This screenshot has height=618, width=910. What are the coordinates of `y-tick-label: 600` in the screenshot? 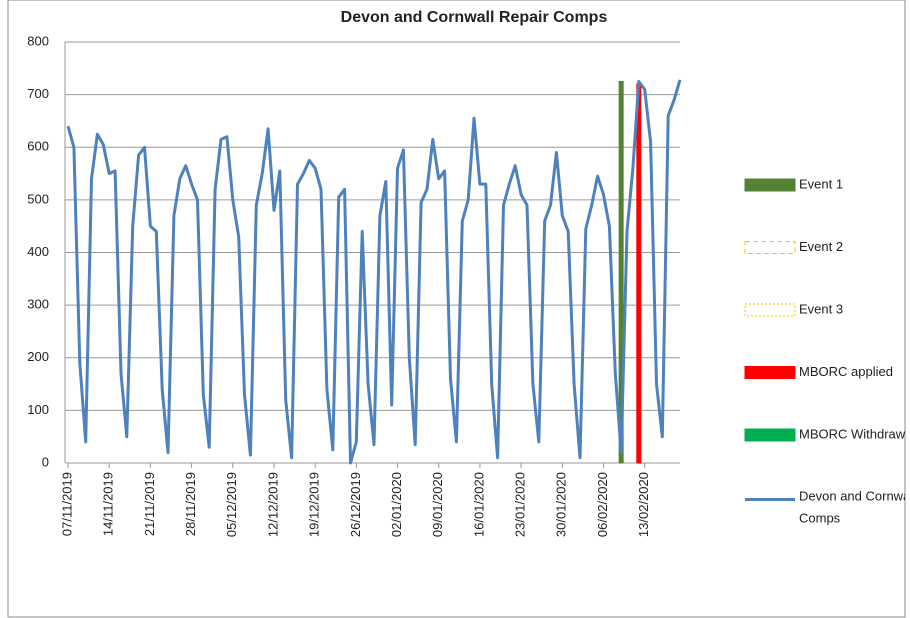 It's located at (38, 146).